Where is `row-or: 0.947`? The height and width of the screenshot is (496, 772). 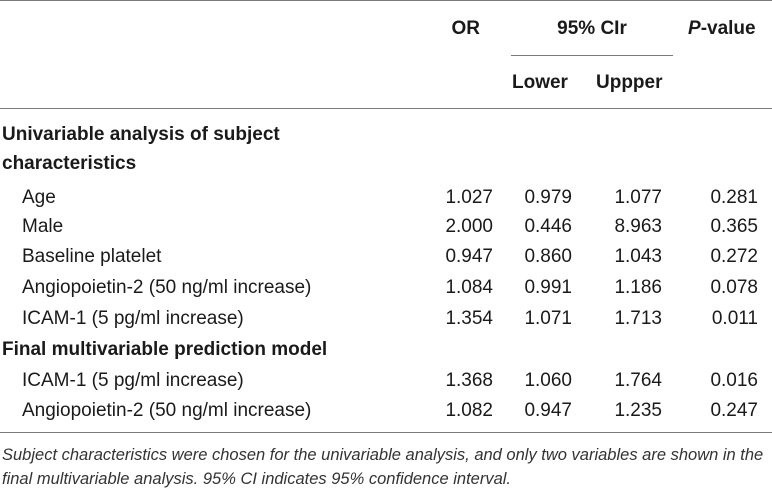 row-or: 0.947 is located at coordinates (469, 256).